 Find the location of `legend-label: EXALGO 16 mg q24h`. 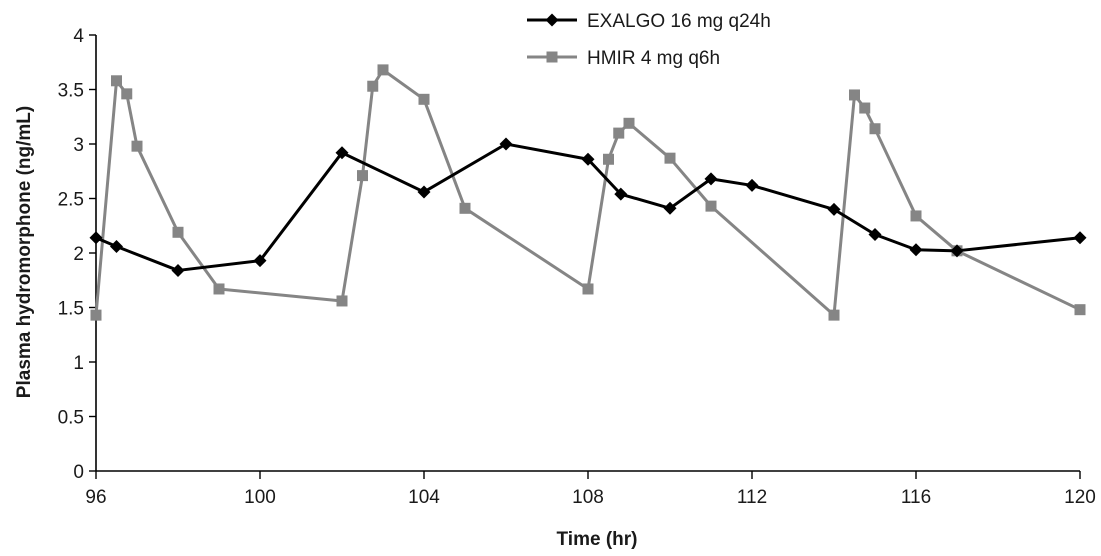

legend-label: EXALGO 16 mg q24h is located at coordinates (679, 21).